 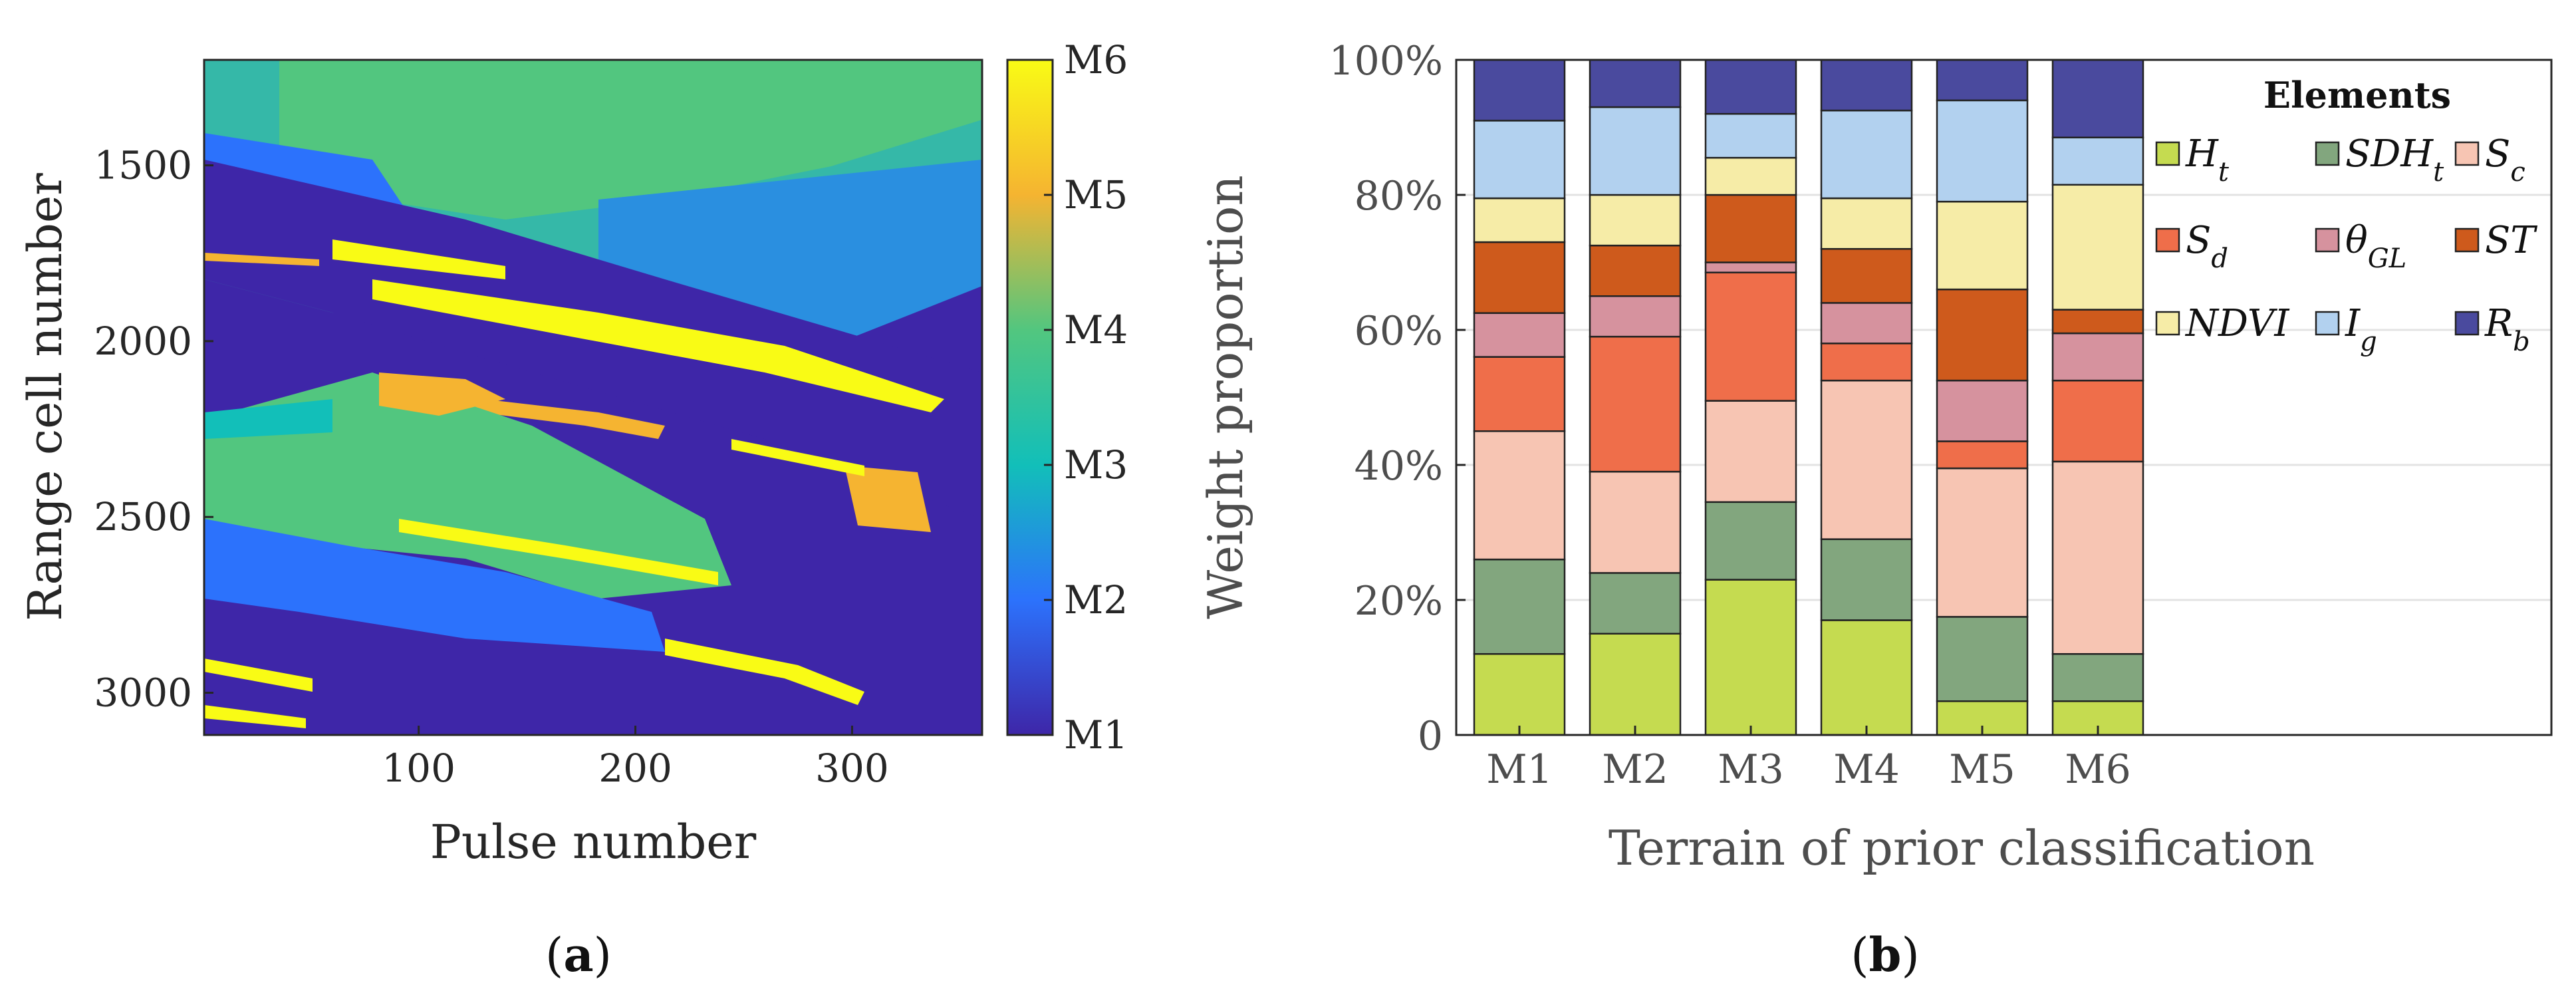 What do you see at coordinates (1751, 769) in the screenshot?
I see `bar-x-tick-label: M3` at bounding box center [1751, 769].